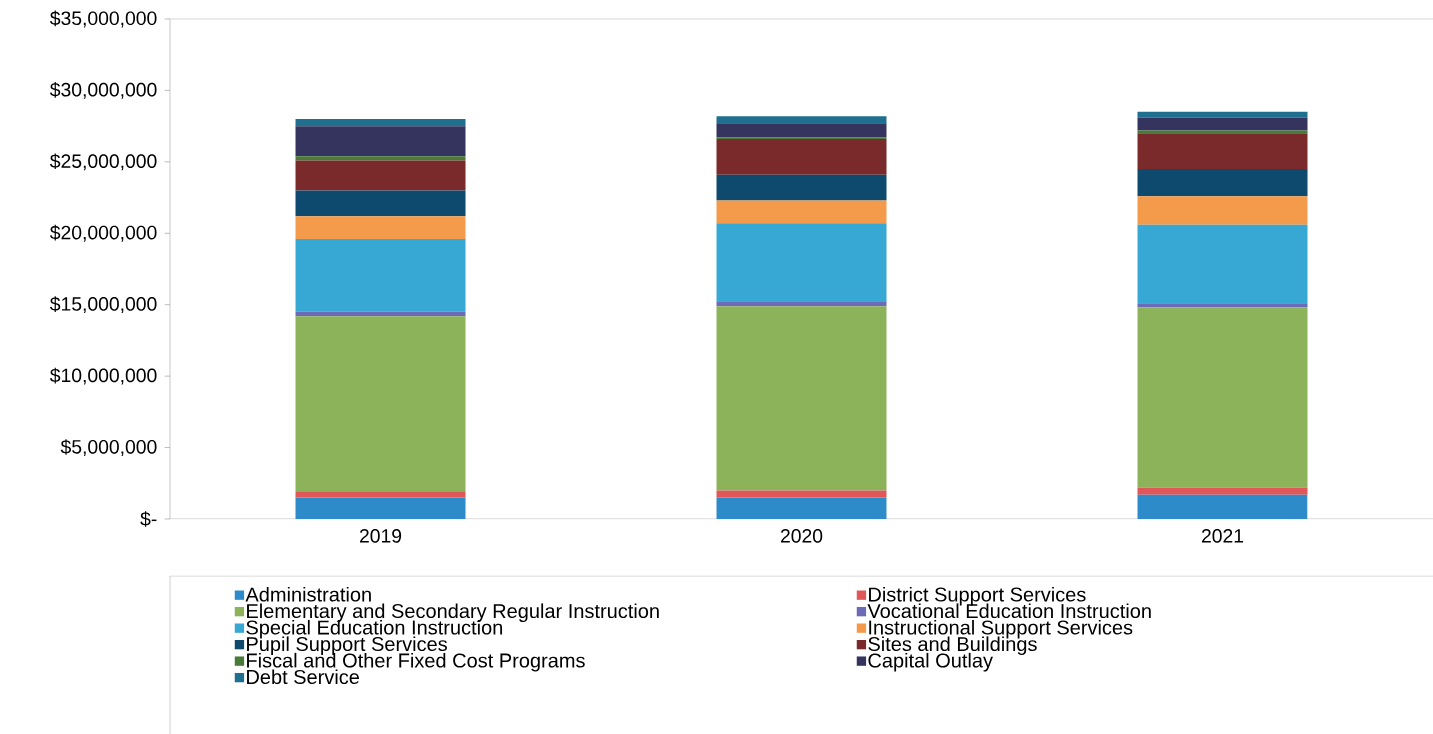 This screenshot has height=734, width=1433. I want to click on y-tick-label: $20,000,000, so click(103, 233).